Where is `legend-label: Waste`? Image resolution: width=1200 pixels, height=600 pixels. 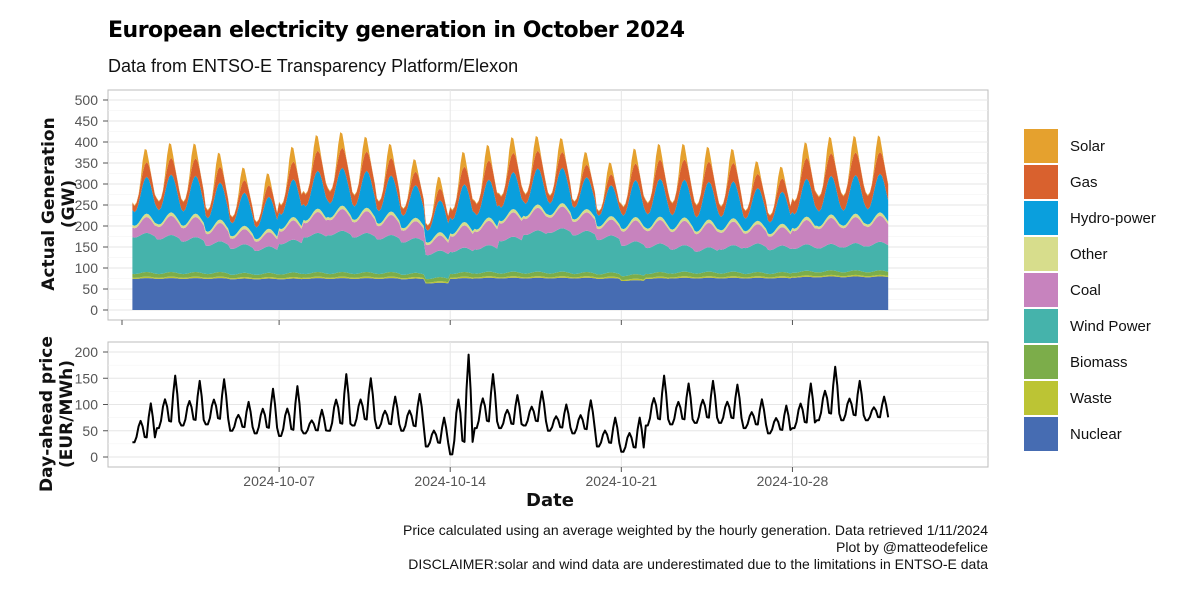
legend-label: Waste is located at coordinates (1091, 398).